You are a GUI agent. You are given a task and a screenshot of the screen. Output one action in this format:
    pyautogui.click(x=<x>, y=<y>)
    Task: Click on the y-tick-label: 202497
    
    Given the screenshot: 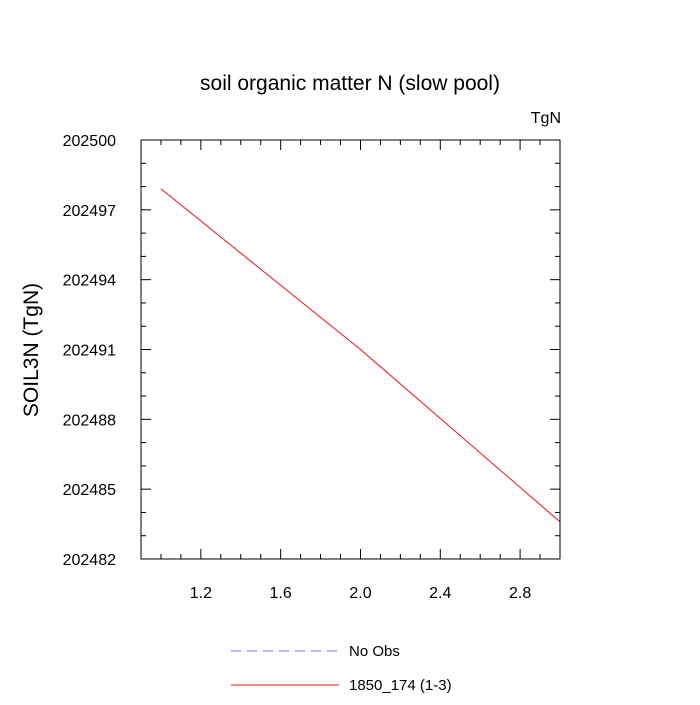 What is the action you would take?
    pyautogui.click(x=89, y=211)
    